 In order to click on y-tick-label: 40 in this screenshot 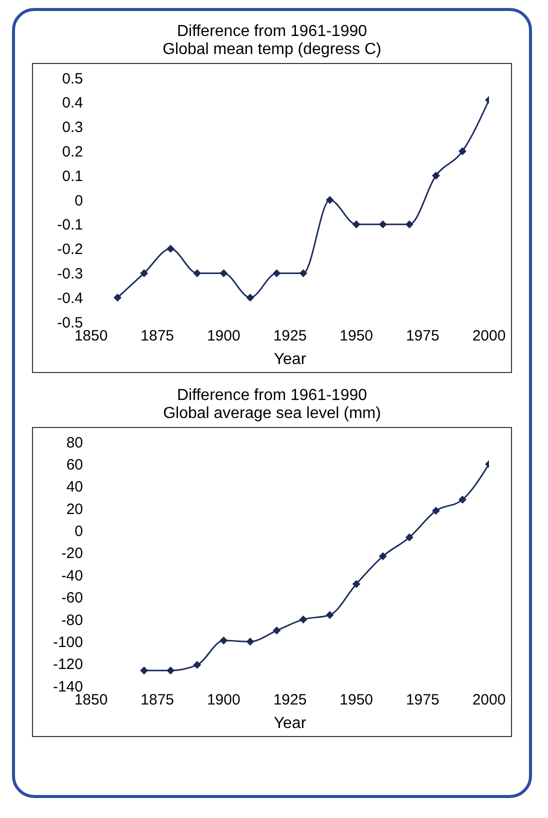, I will do `click(74, 487)`.